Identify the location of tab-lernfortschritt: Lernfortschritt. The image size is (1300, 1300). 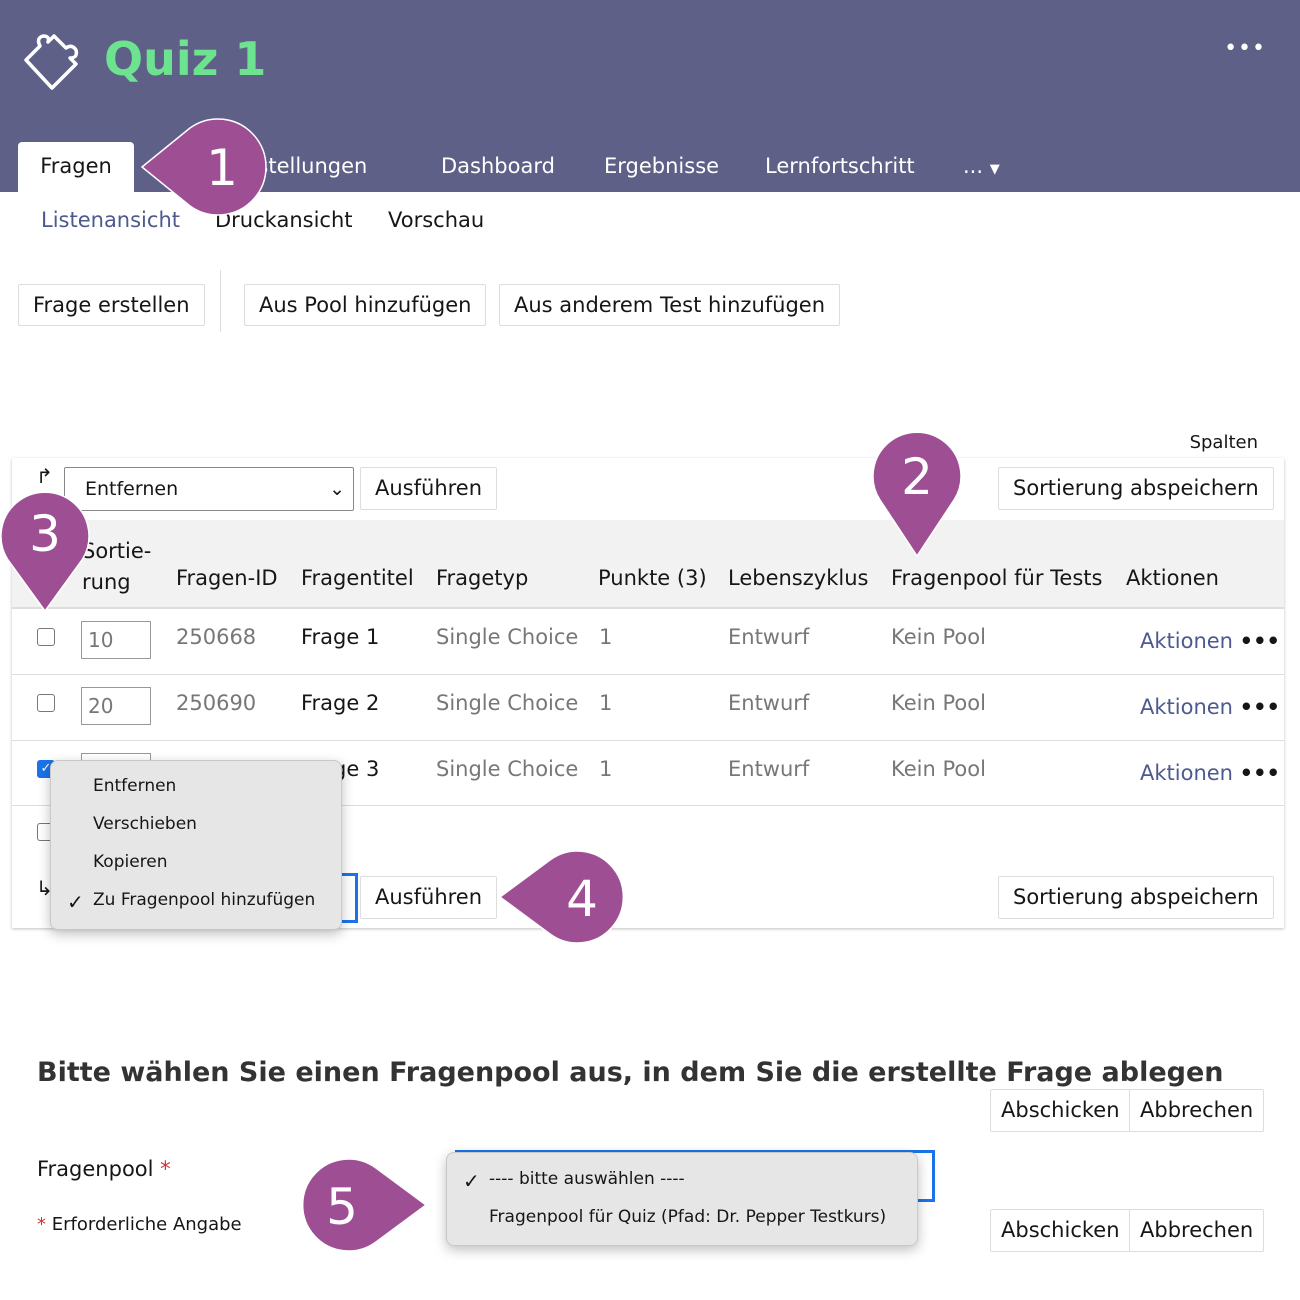
(840, 166).